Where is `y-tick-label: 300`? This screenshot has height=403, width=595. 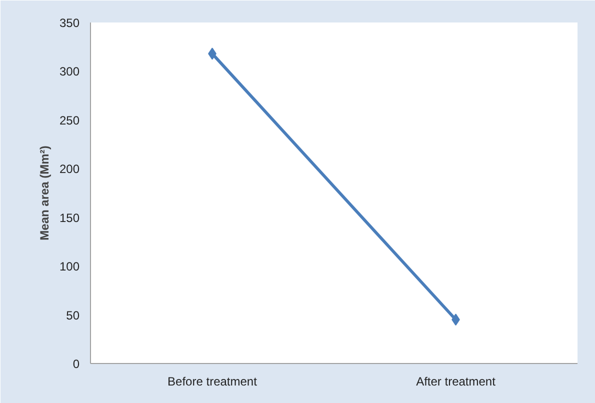
y-tick-label: 300 is located at coordinates (69, 71).